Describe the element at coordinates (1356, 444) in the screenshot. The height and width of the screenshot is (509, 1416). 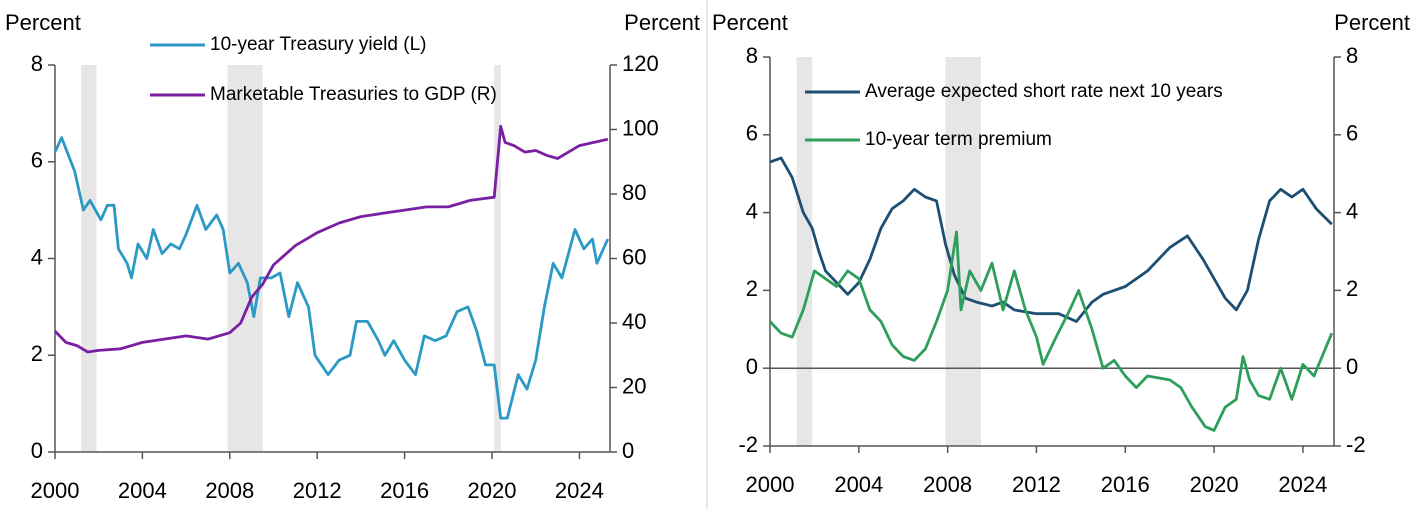
I see `y2-tick-label: -2` at that location.